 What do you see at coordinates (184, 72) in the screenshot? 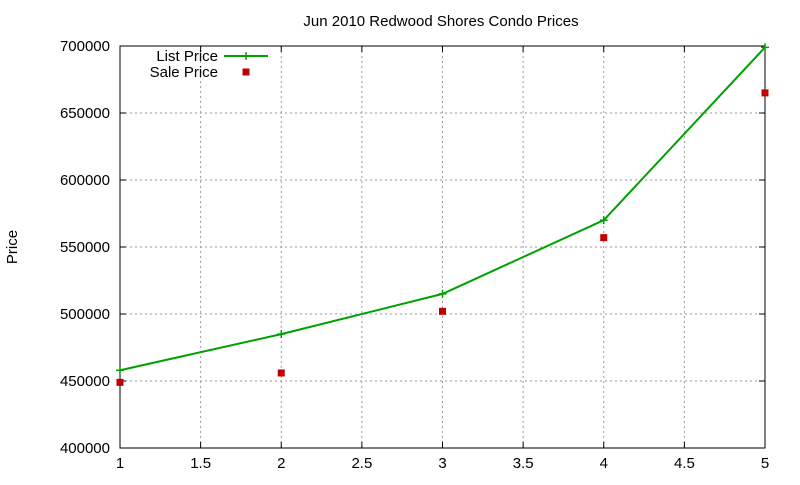
I see `legend-label: Sale Price` at bounding box center [184, 72].